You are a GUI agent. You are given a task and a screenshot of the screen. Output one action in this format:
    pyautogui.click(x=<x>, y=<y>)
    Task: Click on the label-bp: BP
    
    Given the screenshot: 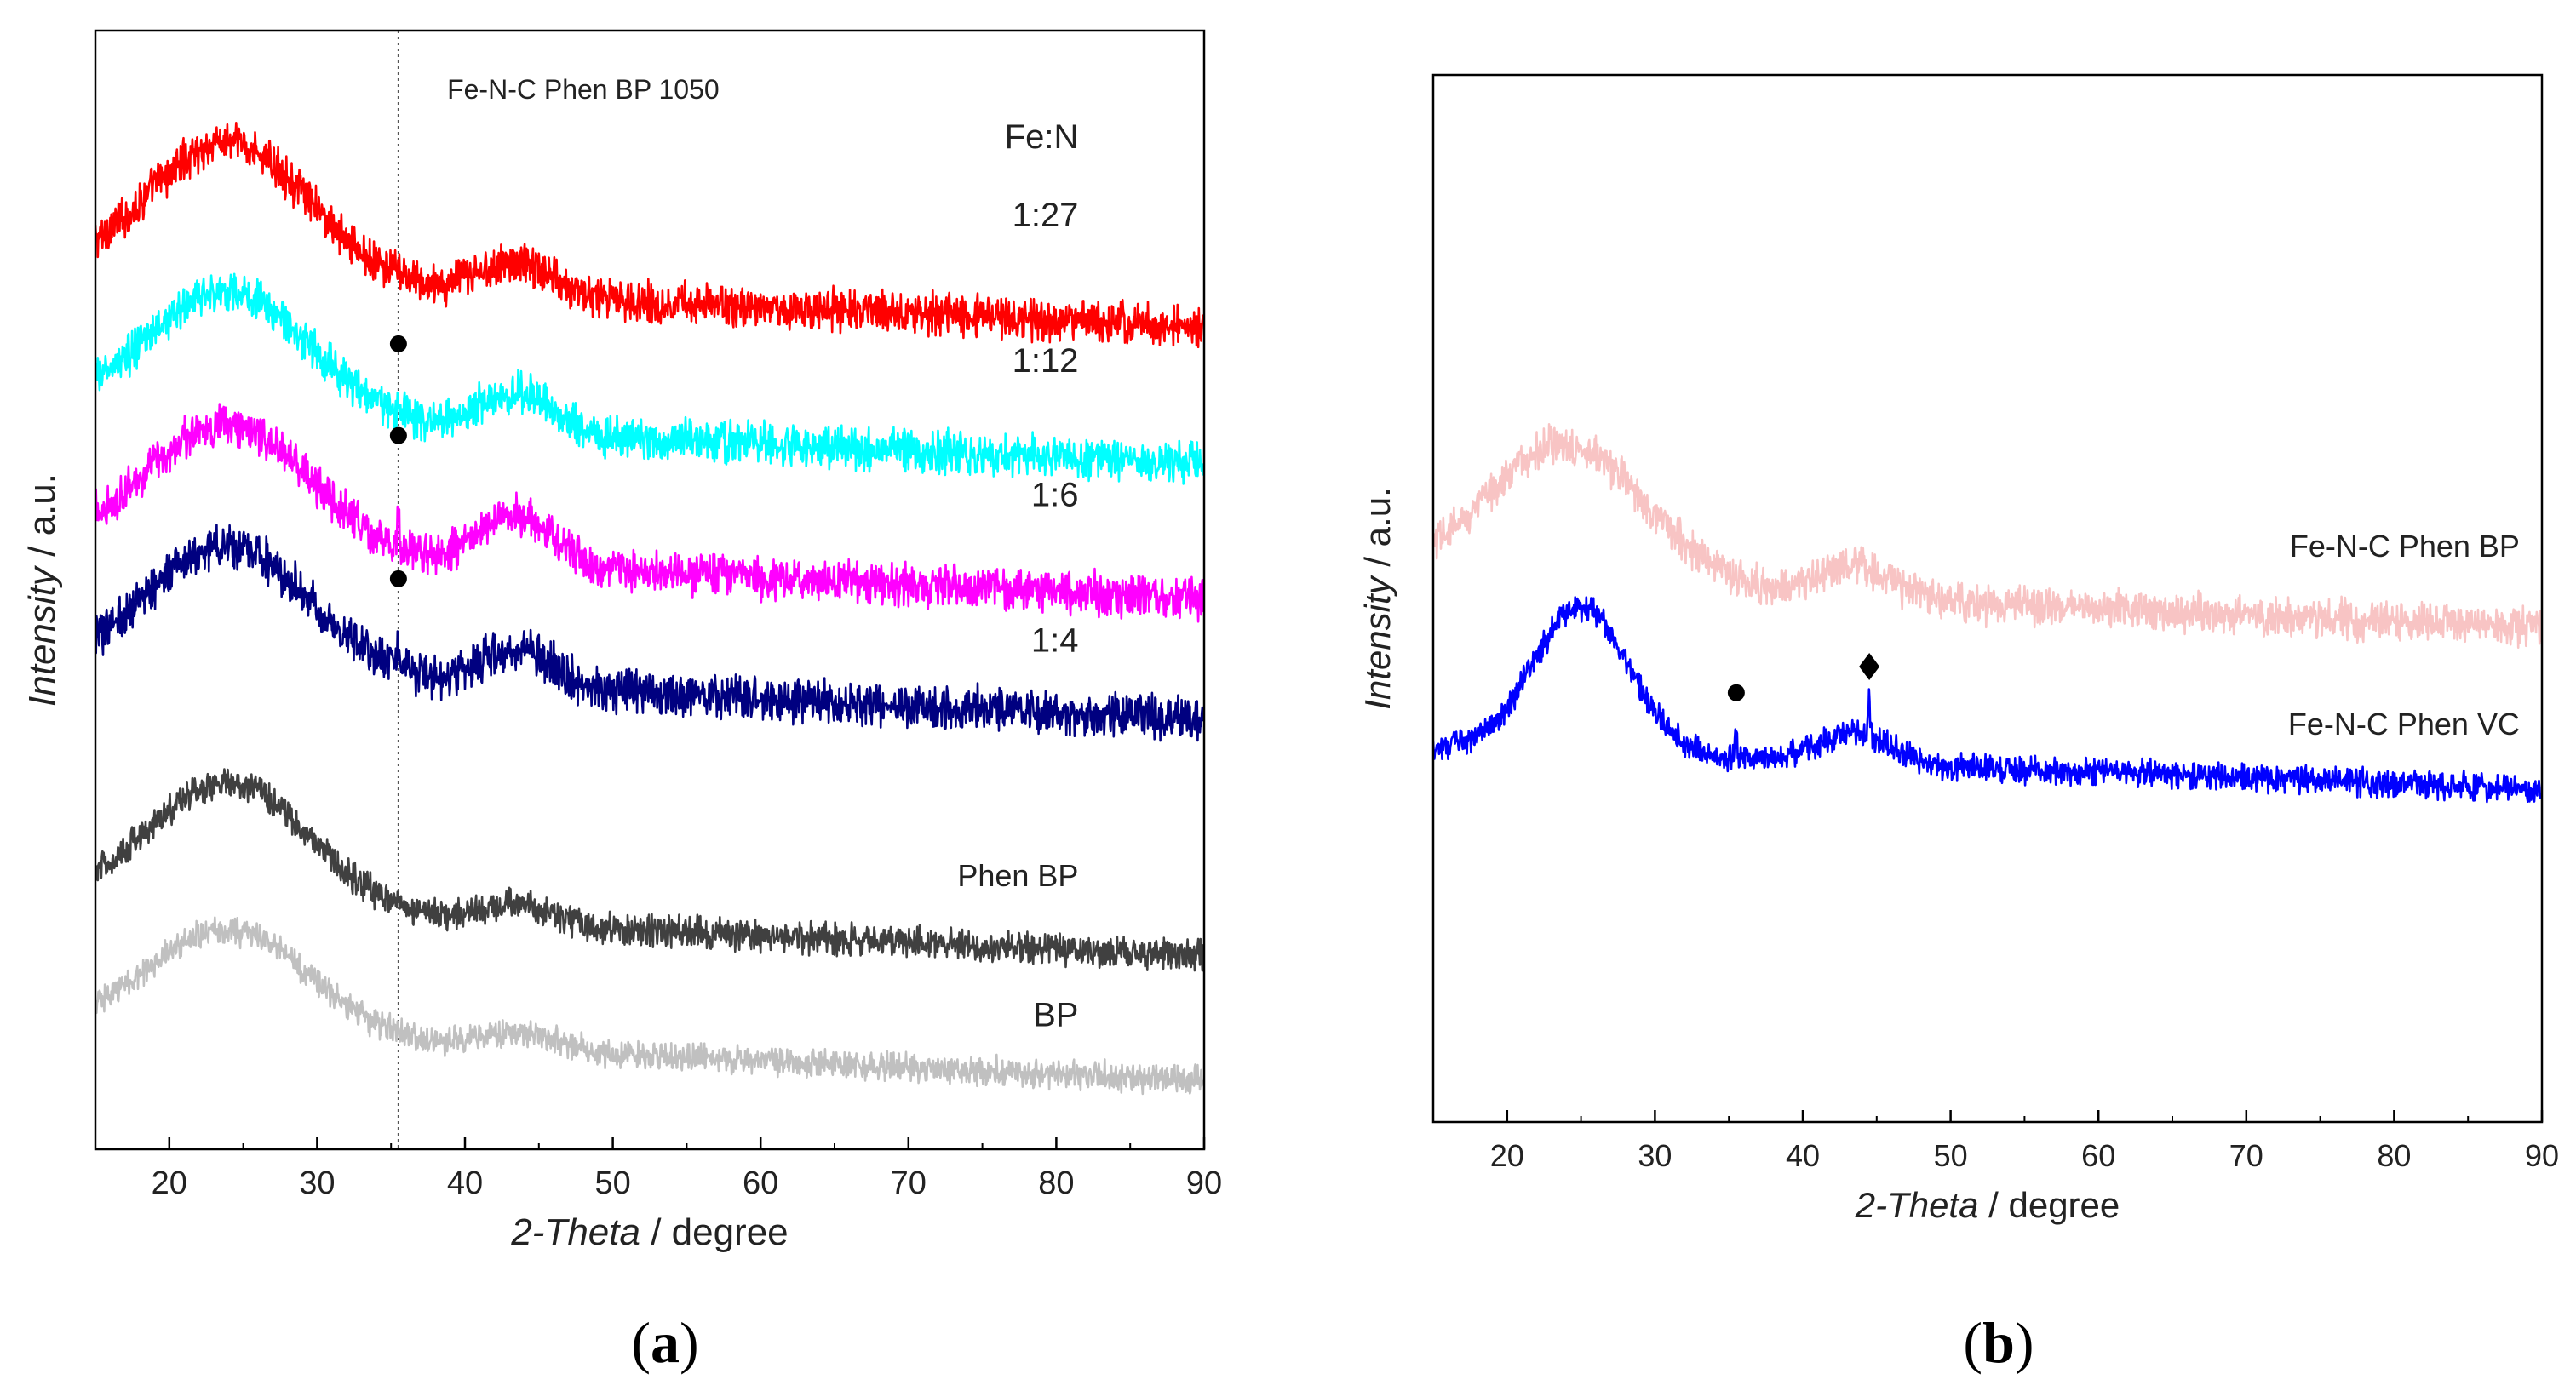 What is the action you would take?
    pyautogui.click(x=1055, y=1014)
    